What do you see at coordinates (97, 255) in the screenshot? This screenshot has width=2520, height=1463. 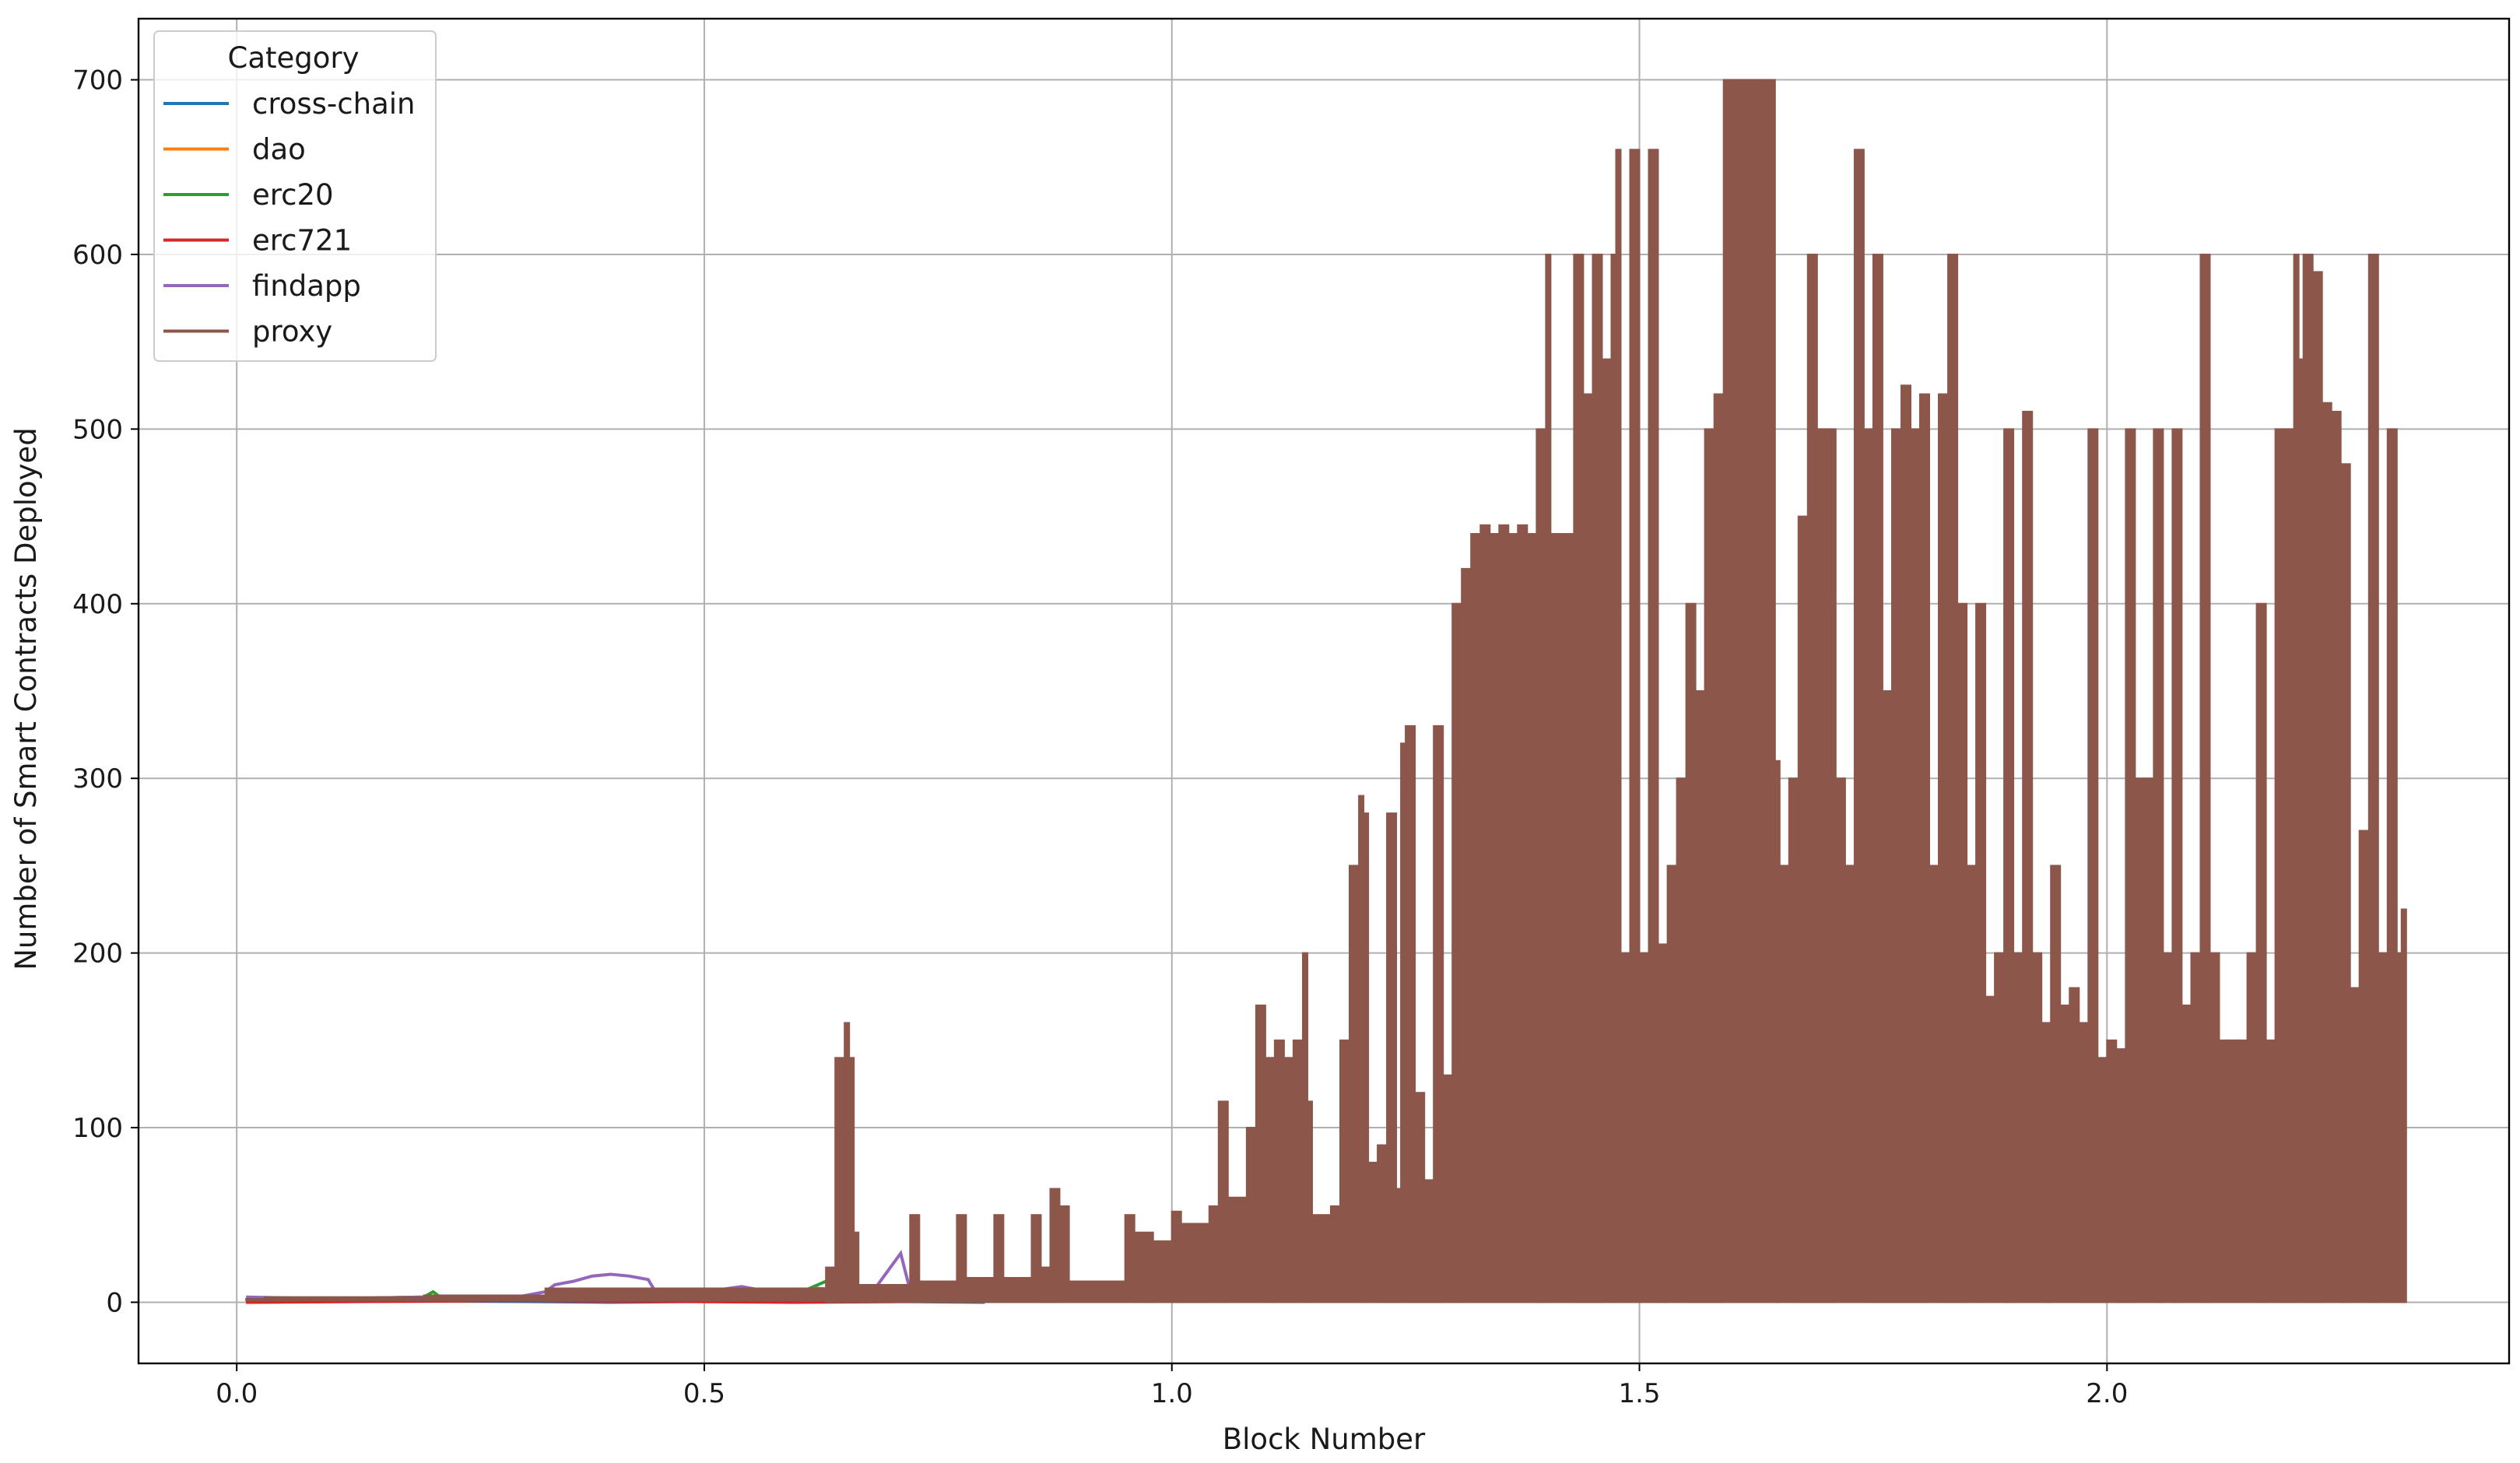 I see `y-tick-label: 600` at bounding box center [97, 255].